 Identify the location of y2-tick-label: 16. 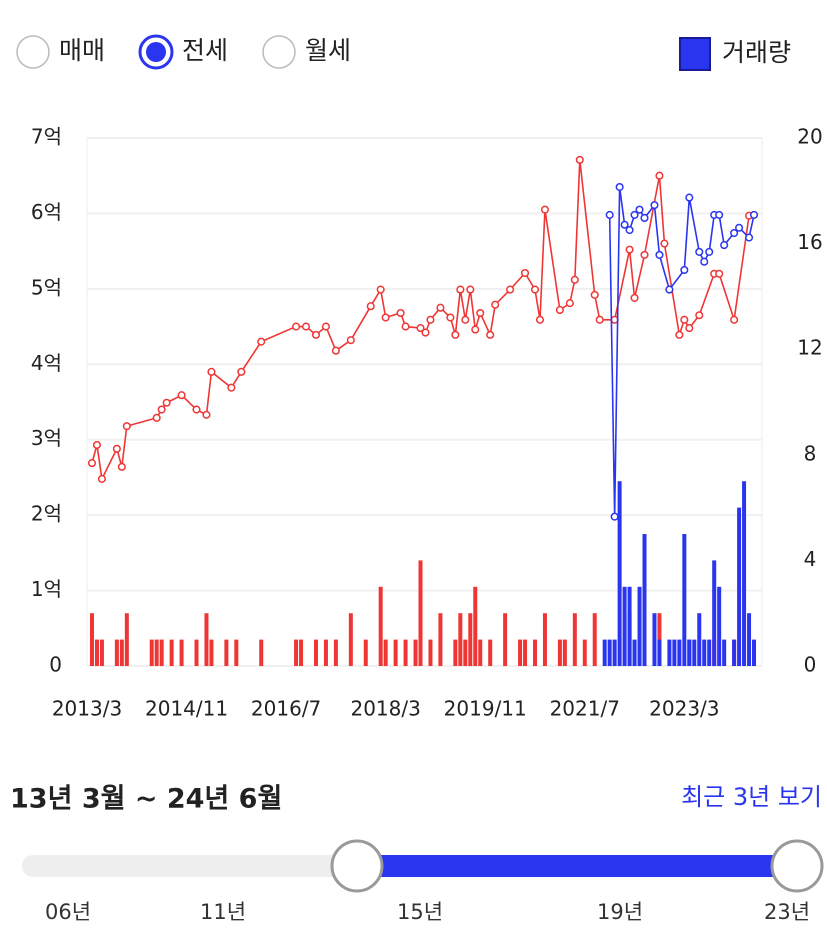
(809, 242).